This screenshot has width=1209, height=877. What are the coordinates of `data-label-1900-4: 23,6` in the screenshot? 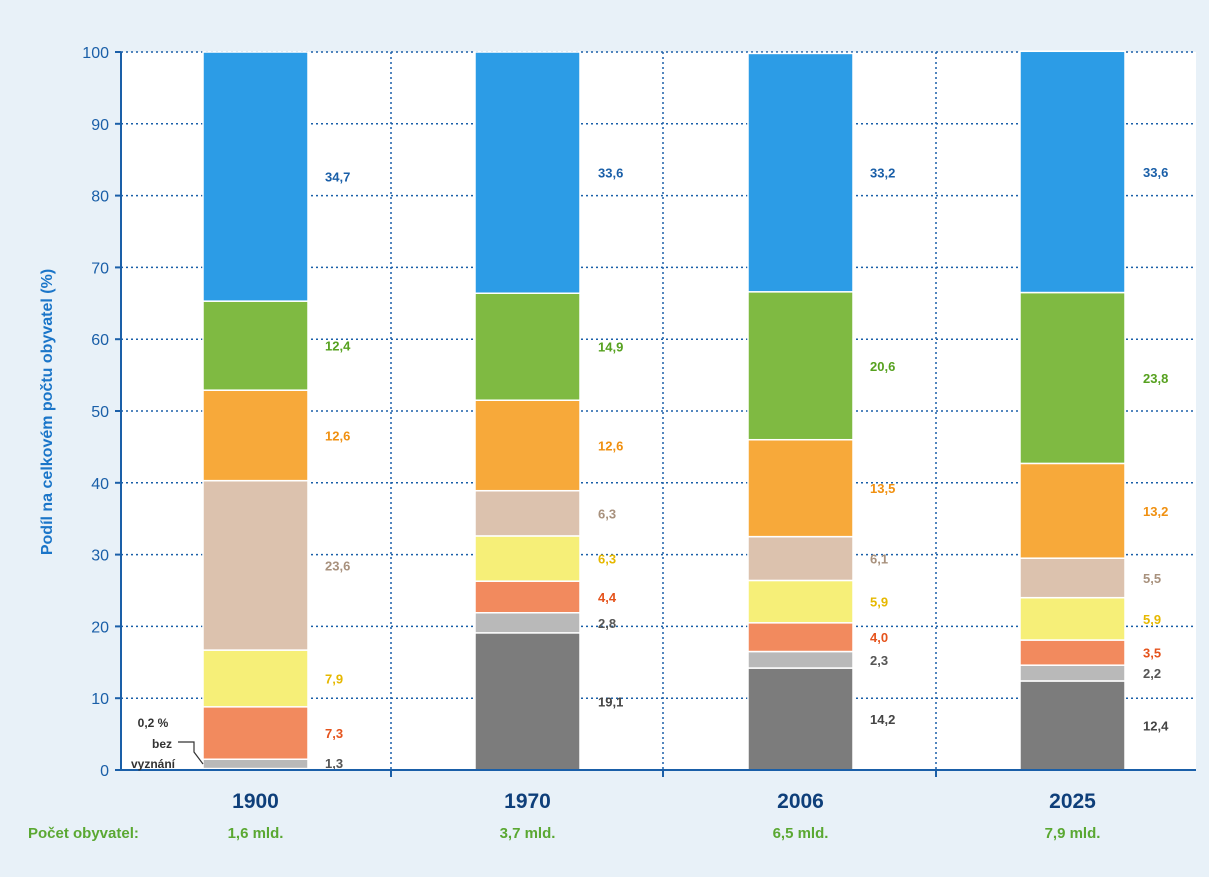 It's located at (337, 565).